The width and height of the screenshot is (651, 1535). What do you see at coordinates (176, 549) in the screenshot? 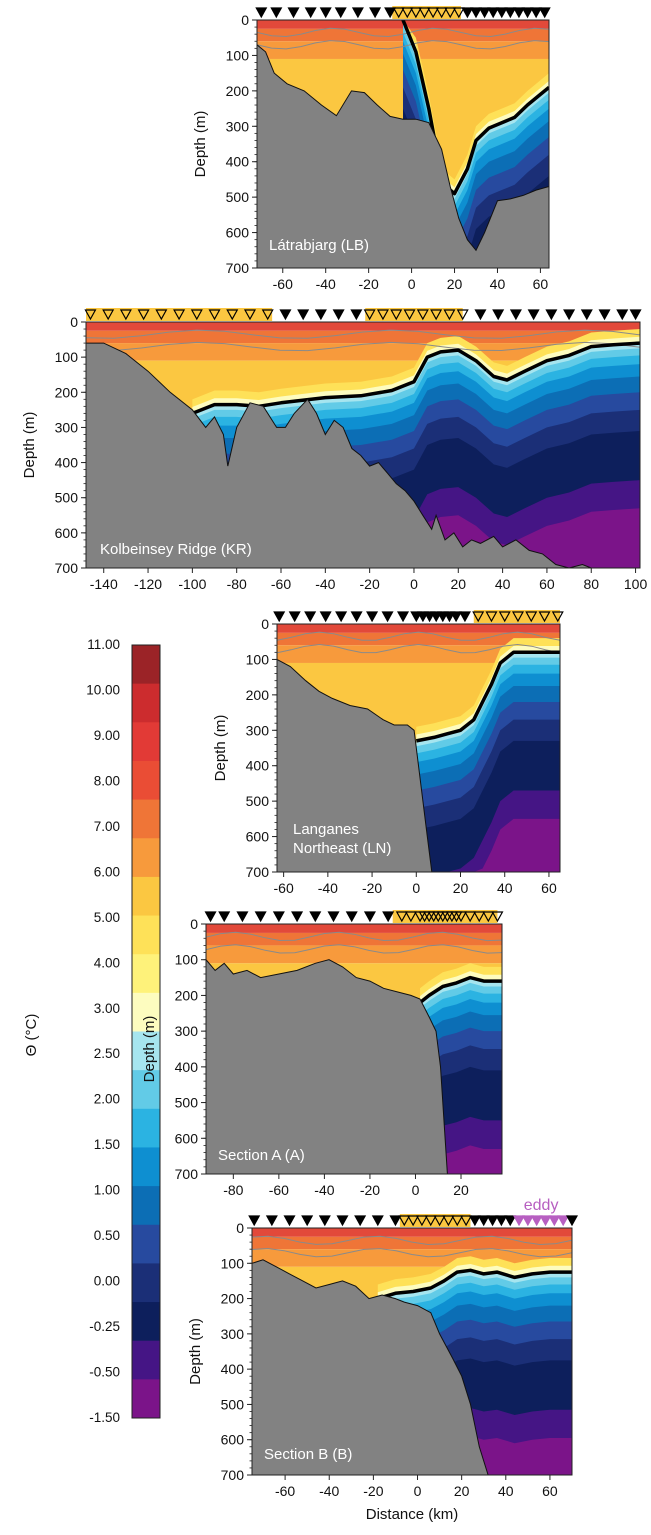
I see `section-label: Kolbeinsey Ridge (KR)` at bounding box center [176, 549].